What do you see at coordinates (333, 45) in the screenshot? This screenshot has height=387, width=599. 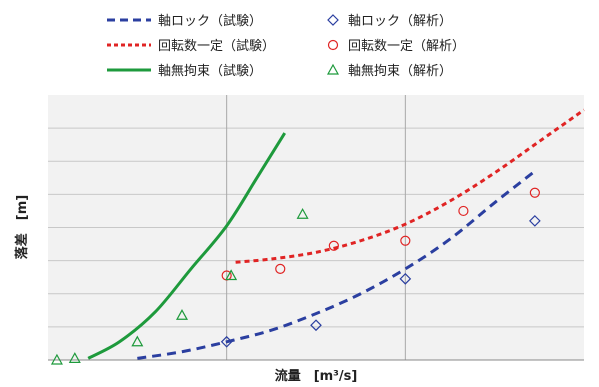 I see `legend-marker-constant-speed-analysis` at bounding box center [333, 45].